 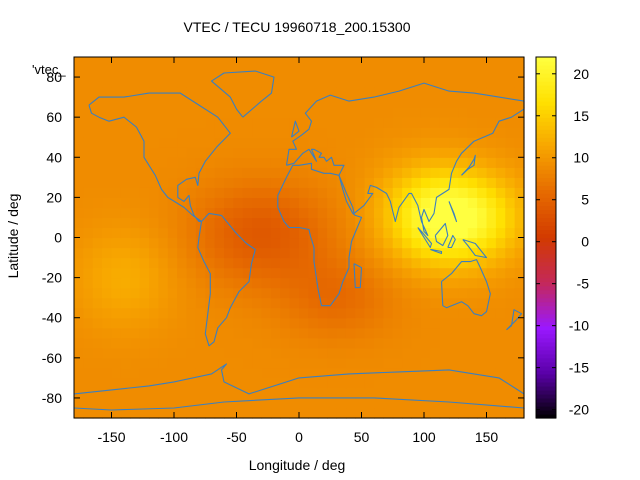 I want to click on y-tick-label: -20, so click(x=52, y=278).